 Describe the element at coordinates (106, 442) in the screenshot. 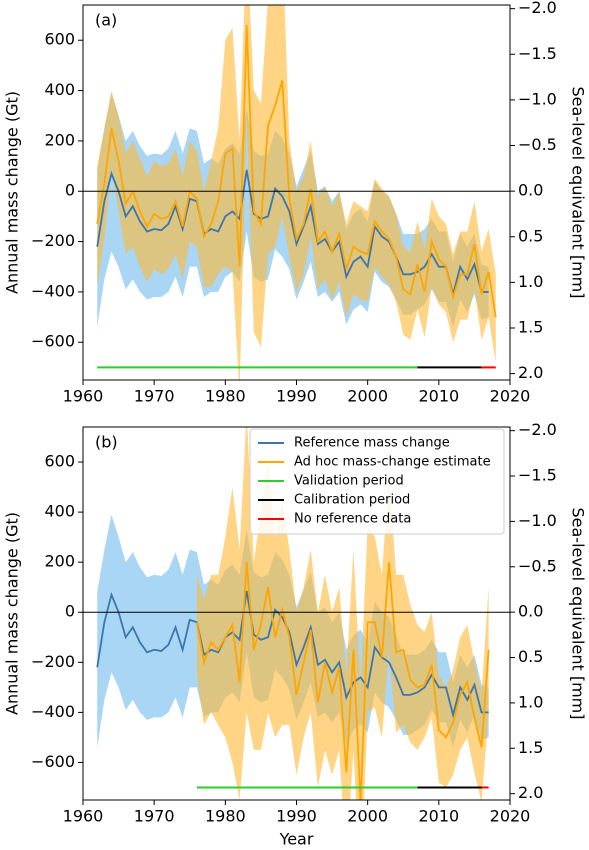

I see `panel-label: (b)` at that location.